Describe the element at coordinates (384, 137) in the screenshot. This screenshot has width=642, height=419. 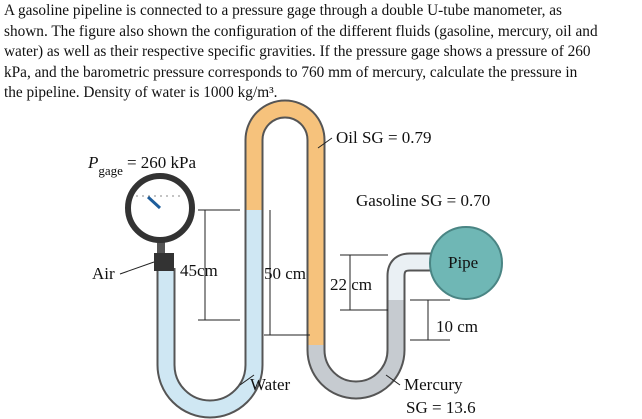
I see `label: Oil SG = 0.79` at that location.